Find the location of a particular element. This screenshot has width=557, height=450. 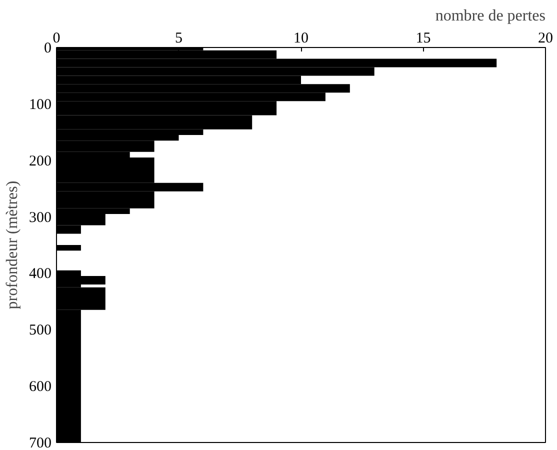

y-tick-label: 100 is located at coordinates (40, 104).